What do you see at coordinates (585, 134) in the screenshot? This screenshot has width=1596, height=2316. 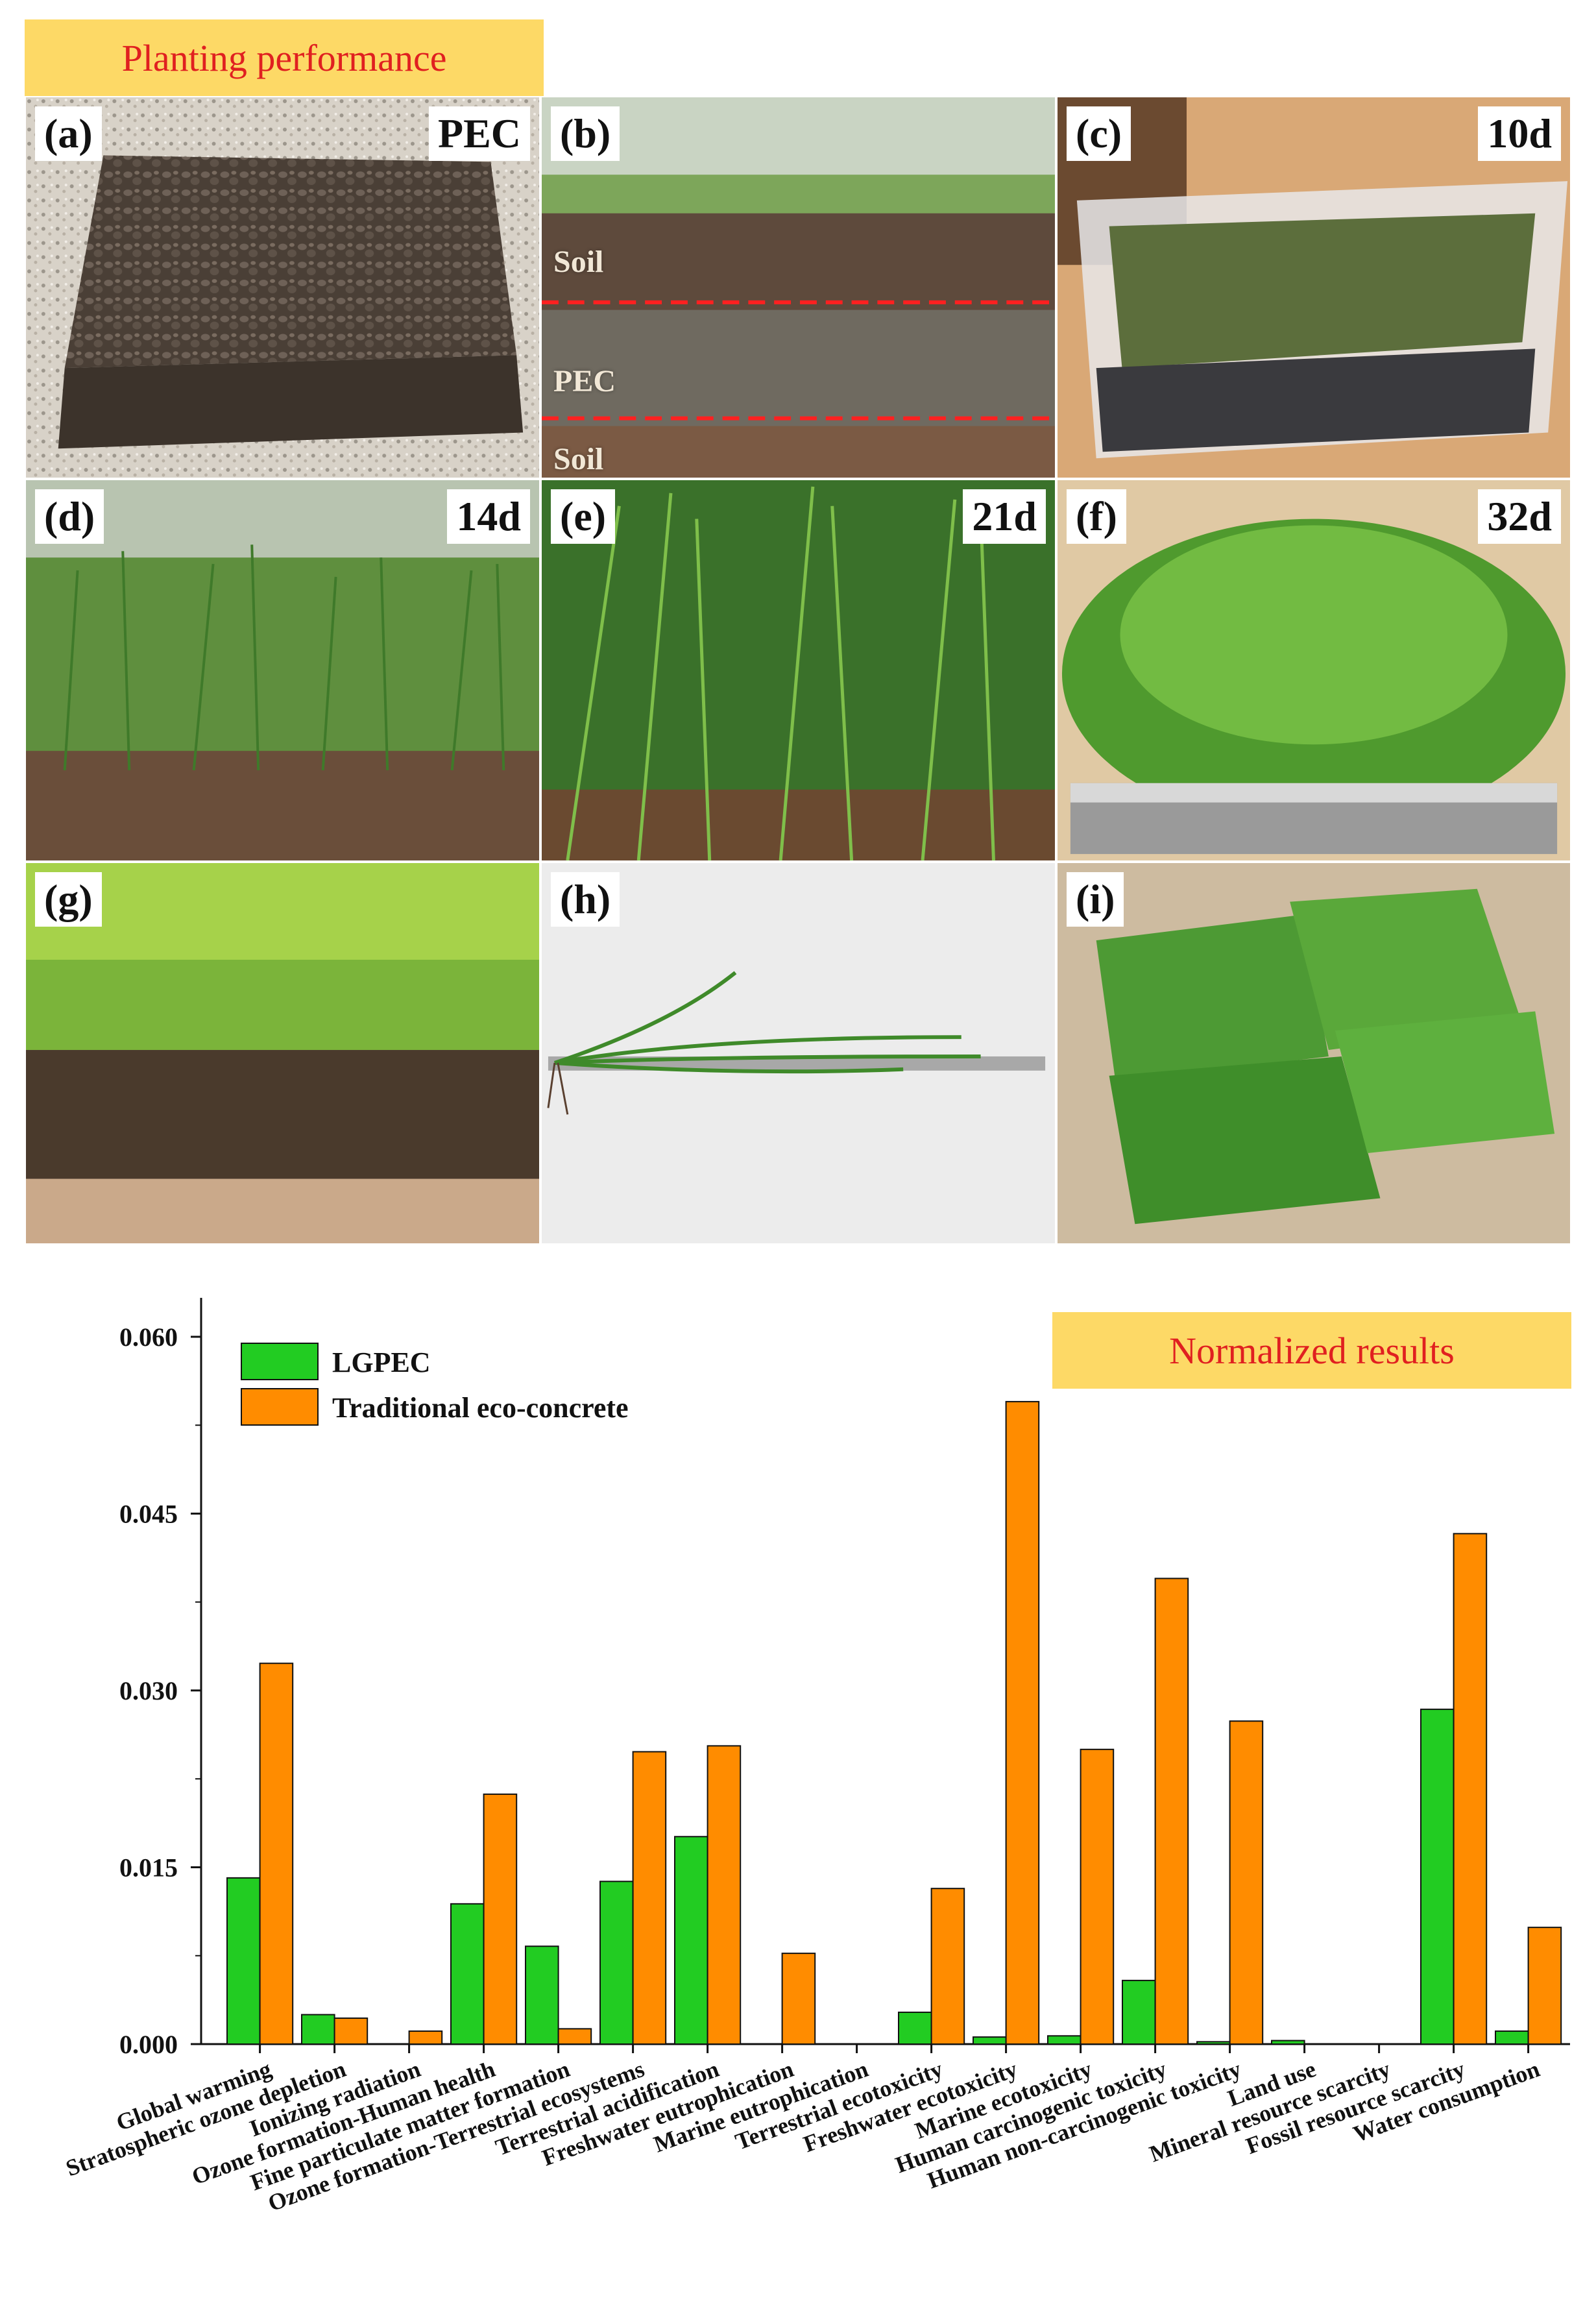 I see `panel-label-b: (b)` at bounding box center [585, 134].